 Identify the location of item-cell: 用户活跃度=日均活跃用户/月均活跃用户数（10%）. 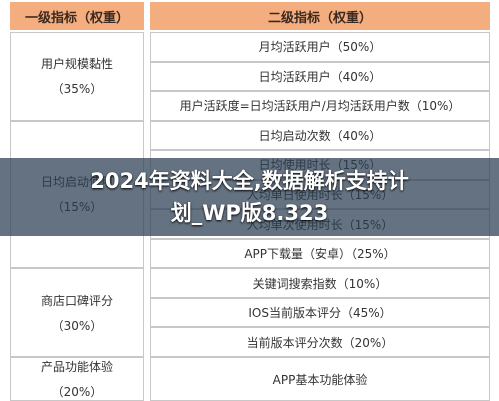
(320, 106).